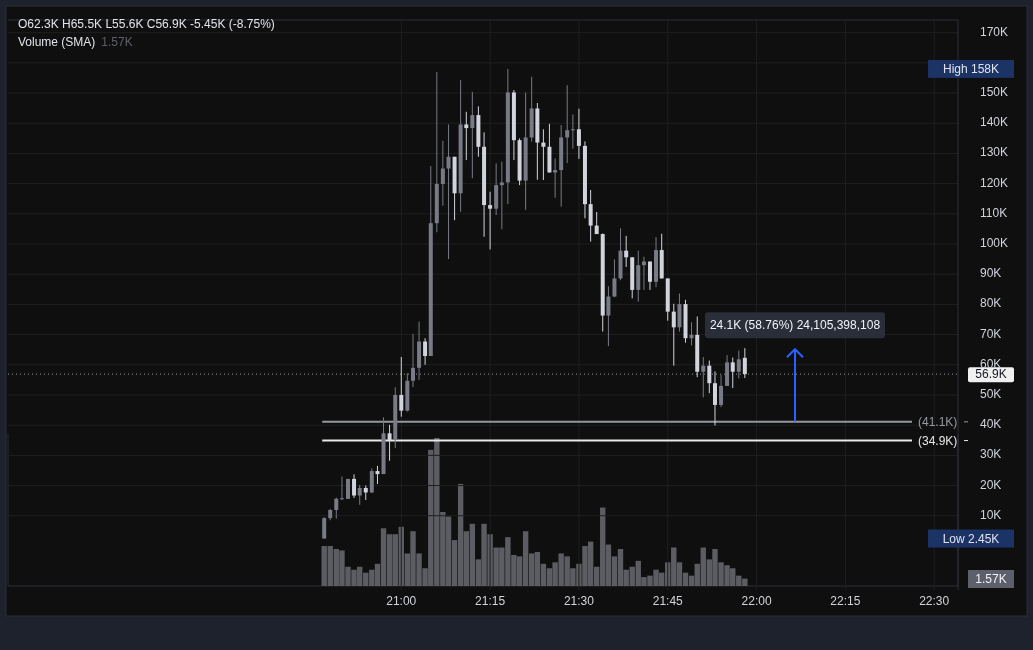  I want to click on y-tick-label: 110K, so click(994, 212).